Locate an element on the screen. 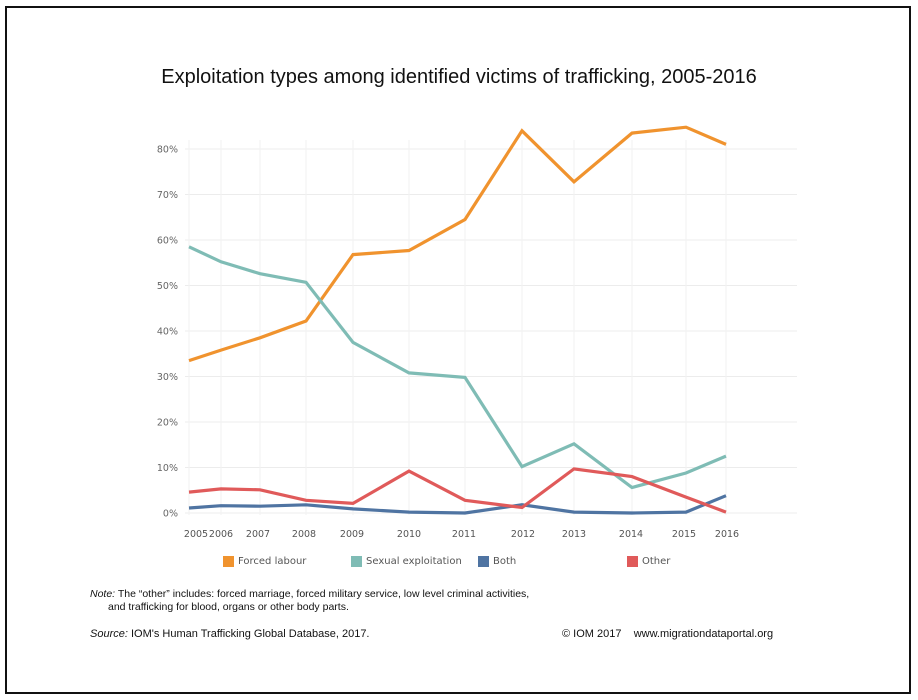  legend-label-sexual-exploitation: Sexual exploitation is located at coordinates (414, 561).